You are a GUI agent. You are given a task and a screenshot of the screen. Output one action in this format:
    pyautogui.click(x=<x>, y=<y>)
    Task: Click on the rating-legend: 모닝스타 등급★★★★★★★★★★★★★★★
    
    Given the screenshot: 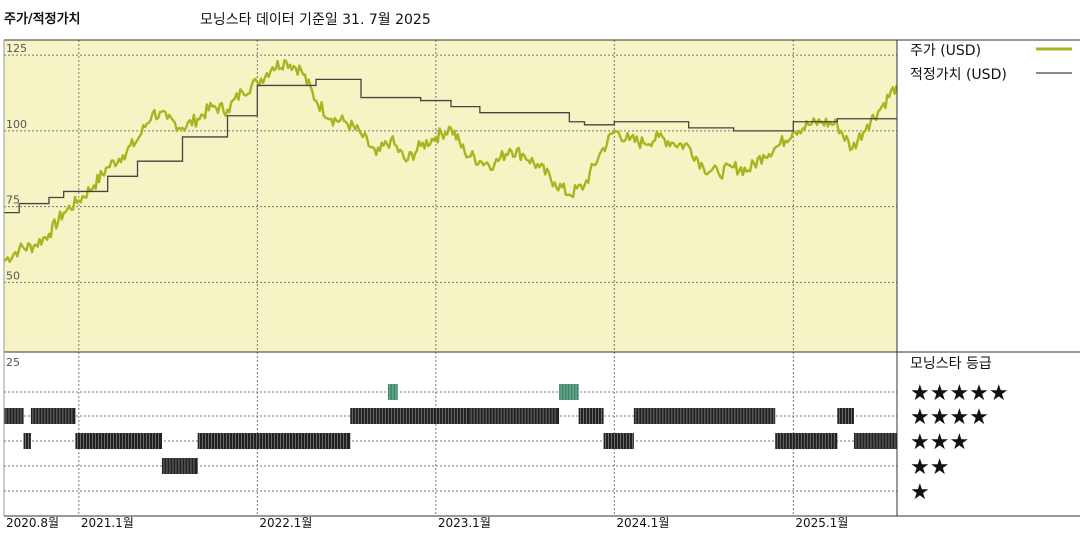 What is the action you would take?
    pyautogui.click(x=959, y=430)
    